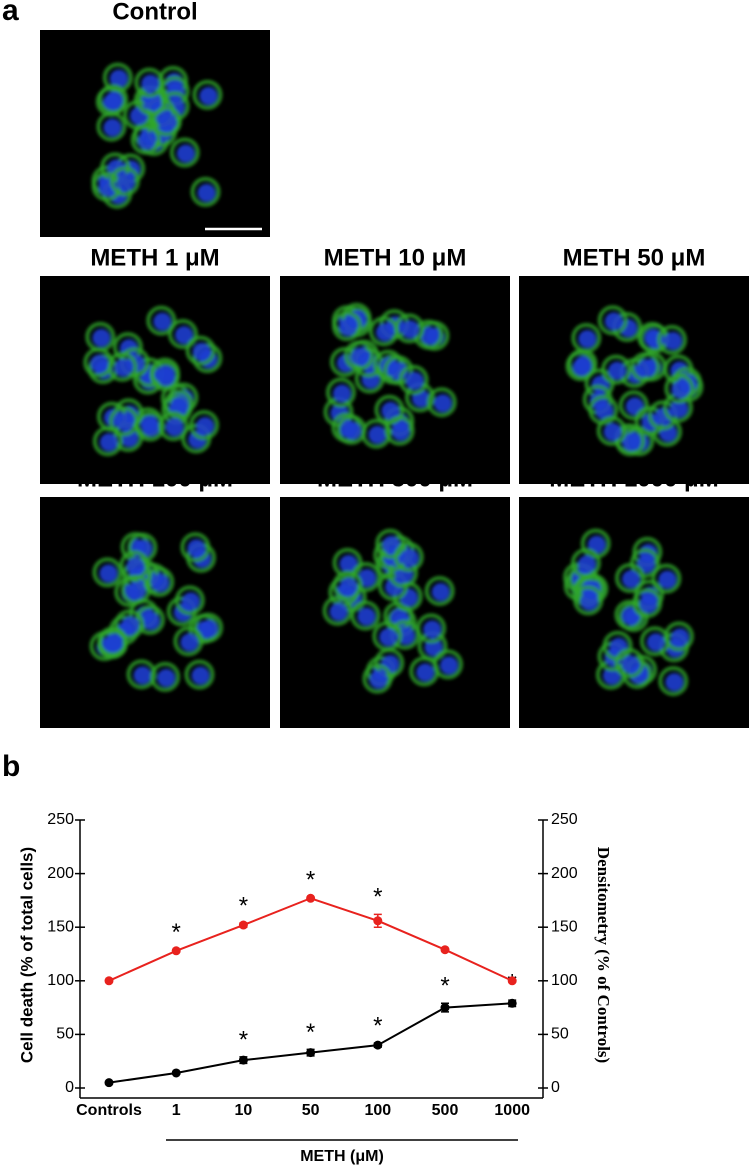  I want to click on y2-tick-label: 0, so click(555, 1087).